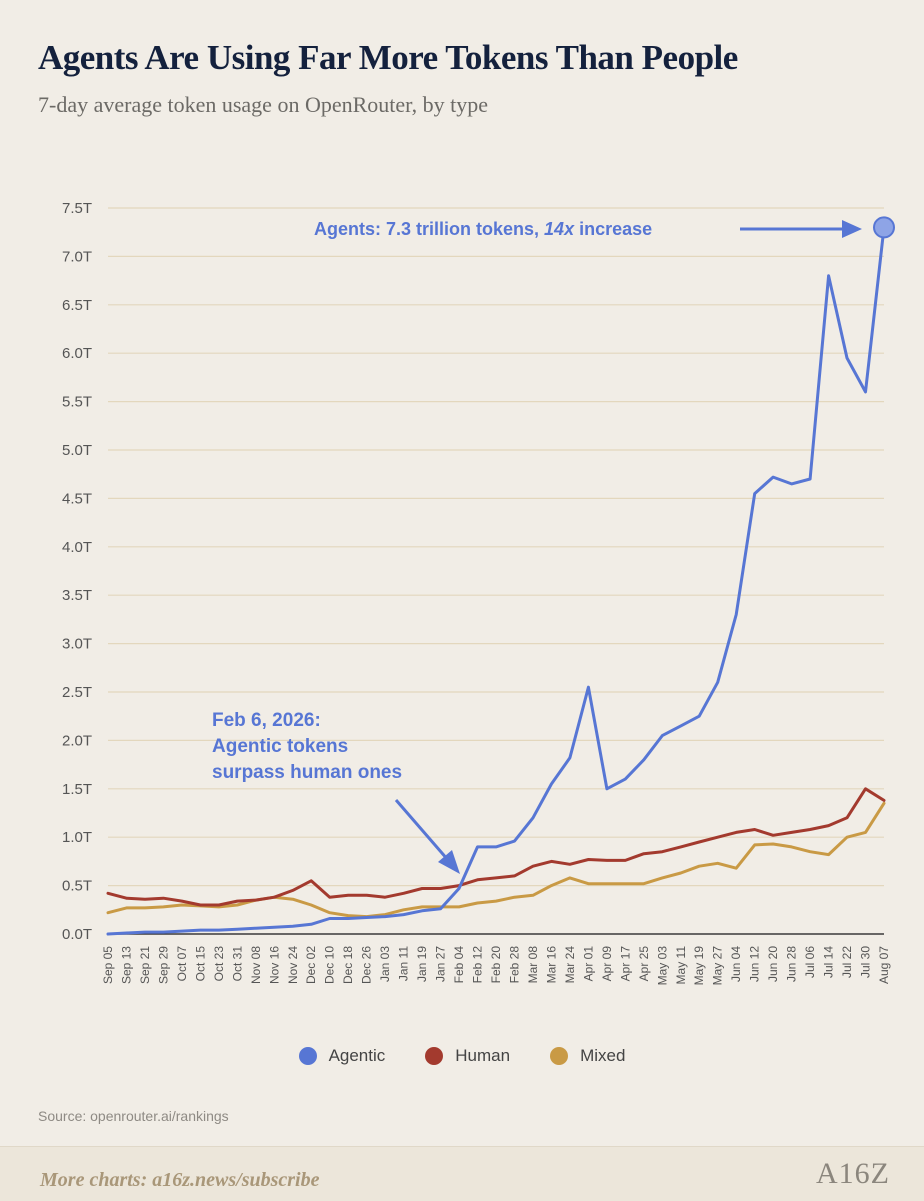  Describe the element at coordinates (77, 305) in the screenshot. I see `y-tick-label: 6.5T` at that location.